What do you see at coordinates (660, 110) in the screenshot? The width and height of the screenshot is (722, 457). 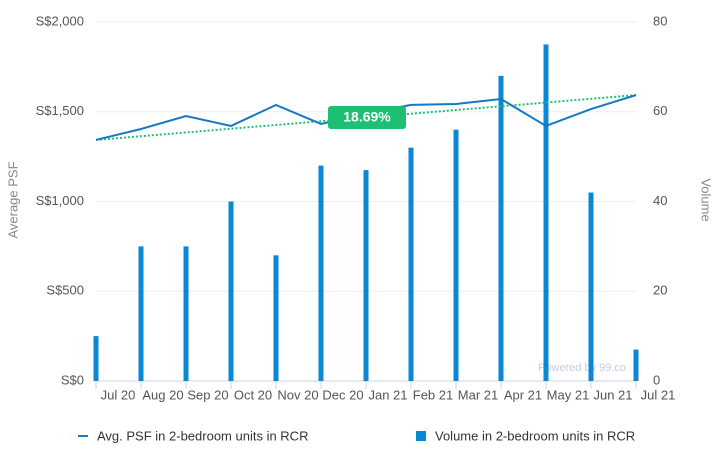 I see `y2-tick-label: 60` at bounding box center [660, 110].